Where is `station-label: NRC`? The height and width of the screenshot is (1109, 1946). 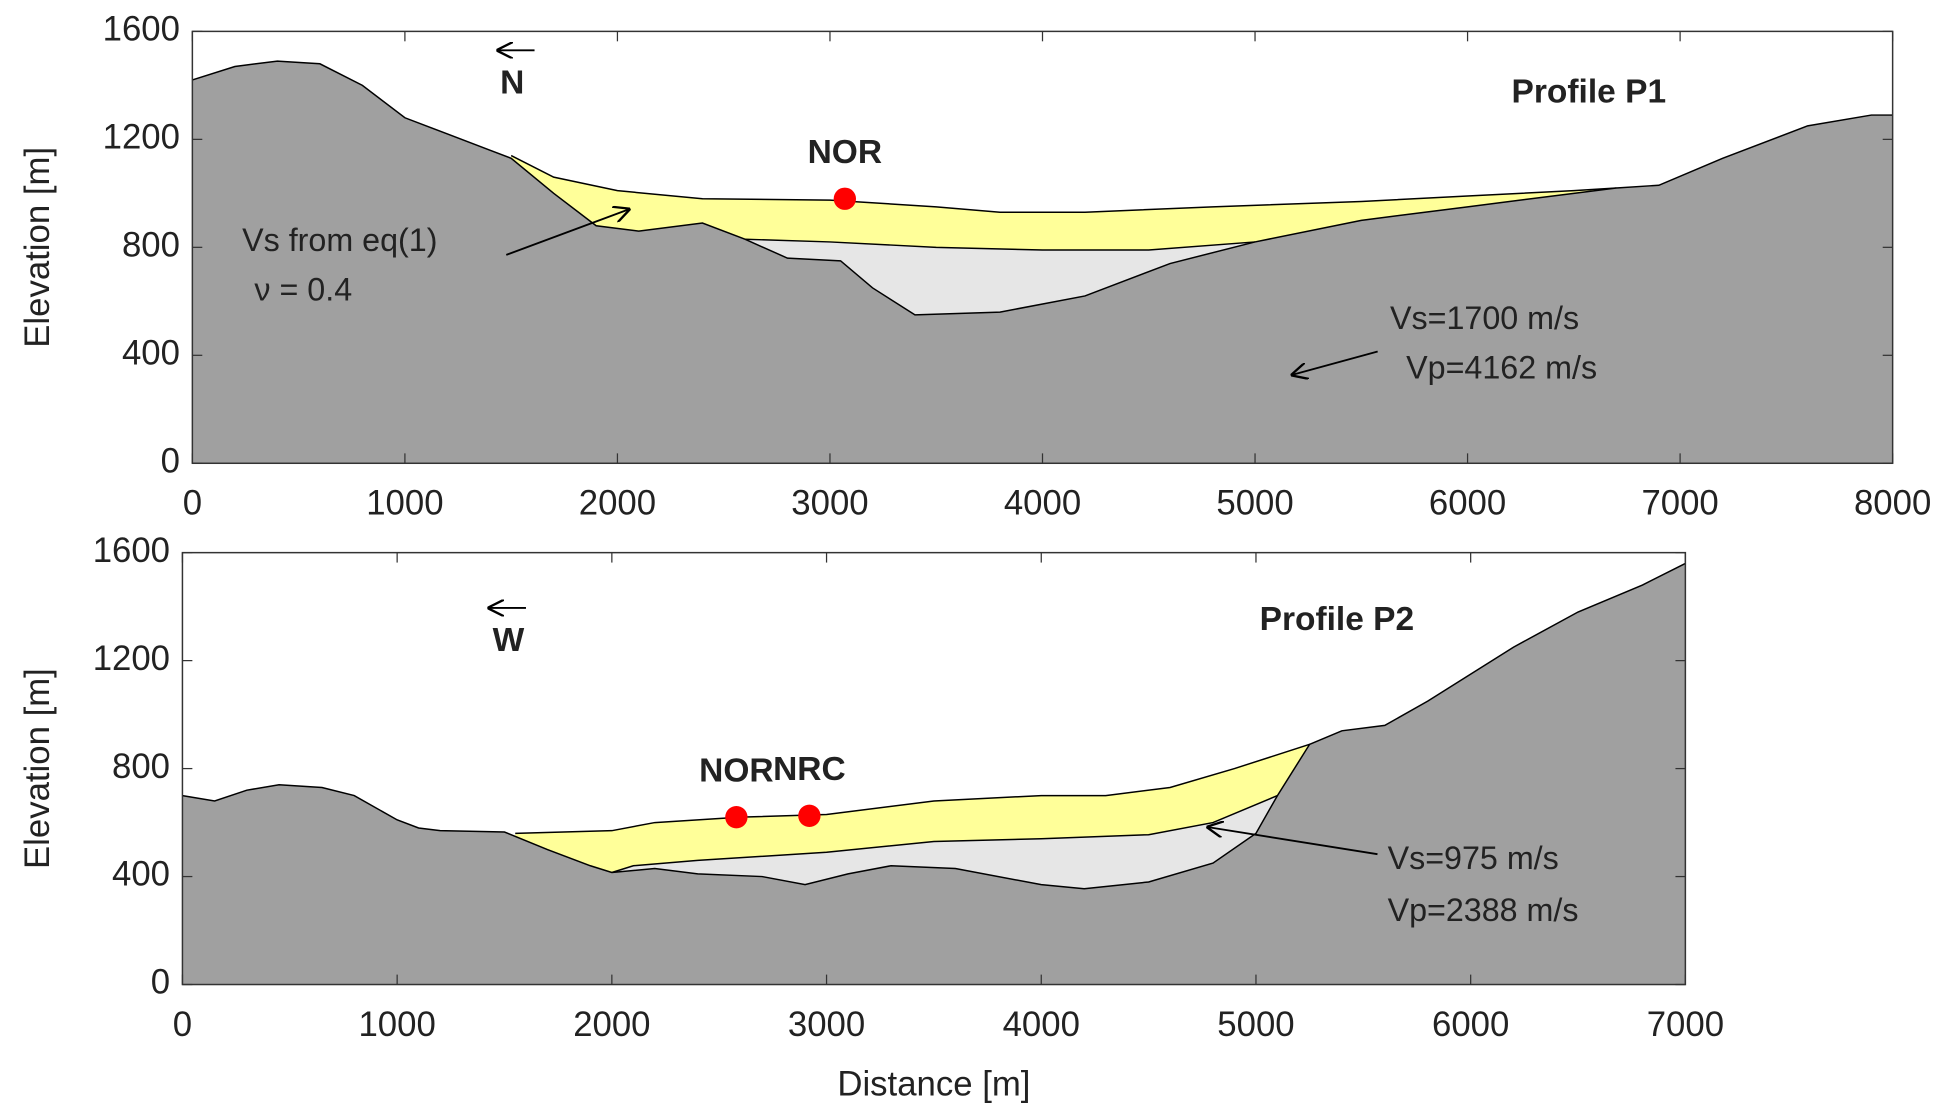
station-label: NRC is located at coordinates (809, 769).